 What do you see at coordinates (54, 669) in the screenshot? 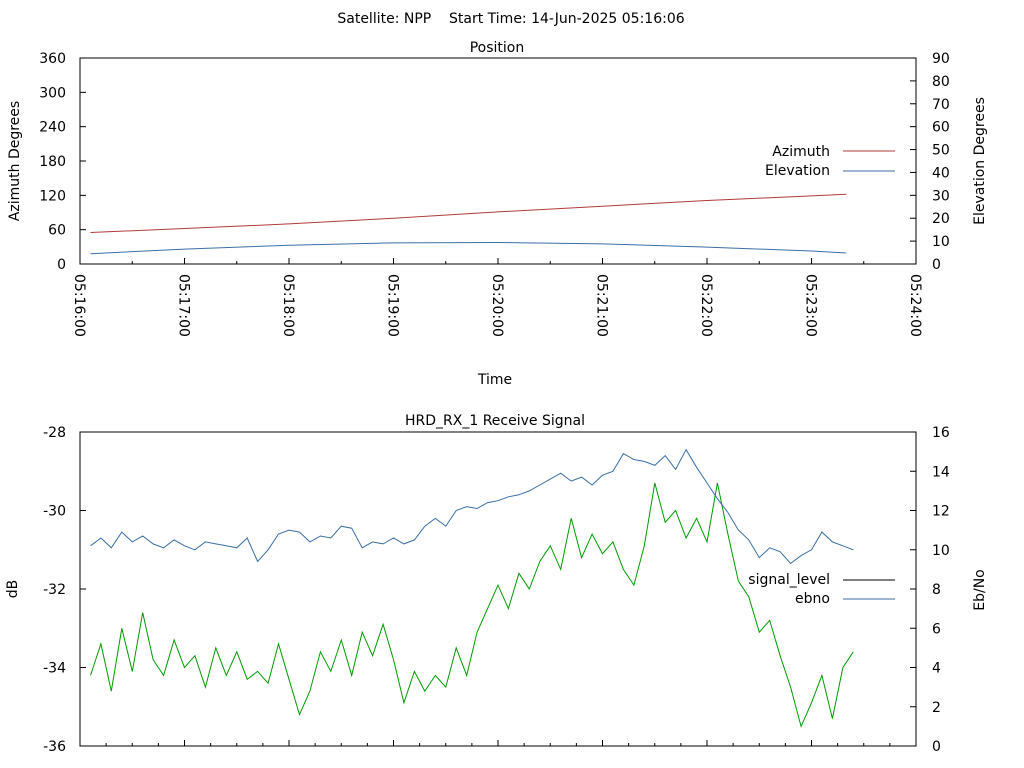
I see `y-tick-label: -34` at bounding box center [54, 669].